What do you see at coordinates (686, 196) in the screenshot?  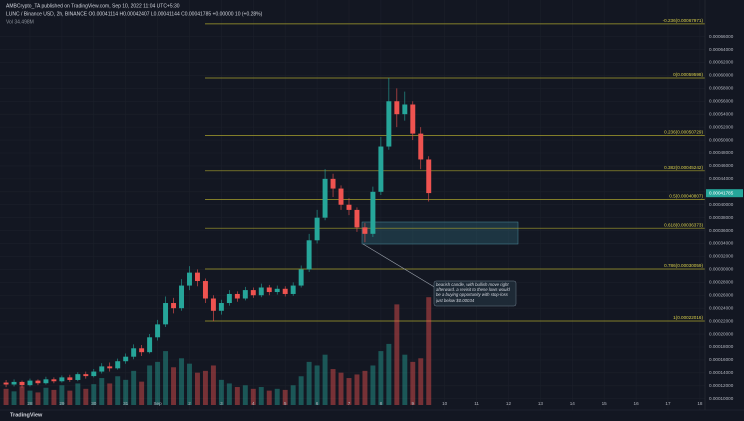 I see `fib-label: 0.5(0.00040807)` at bounding box center [686, 196].